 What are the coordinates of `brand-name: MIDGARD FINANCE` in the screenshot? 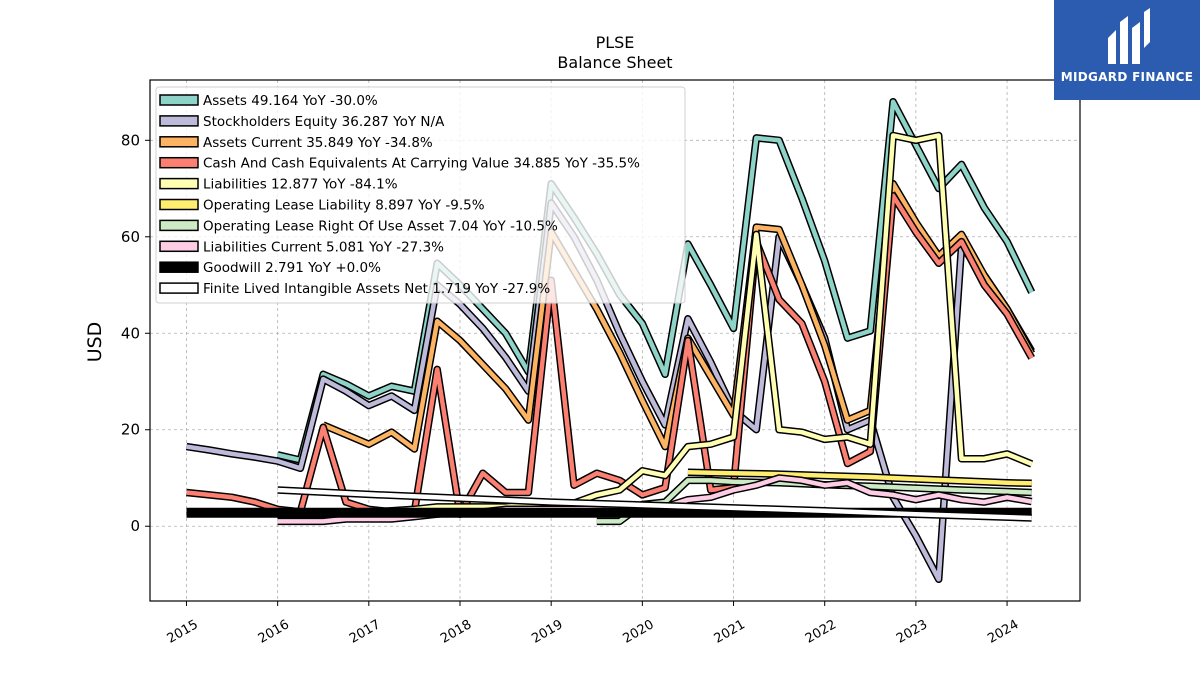 It's located at (1127, 77).